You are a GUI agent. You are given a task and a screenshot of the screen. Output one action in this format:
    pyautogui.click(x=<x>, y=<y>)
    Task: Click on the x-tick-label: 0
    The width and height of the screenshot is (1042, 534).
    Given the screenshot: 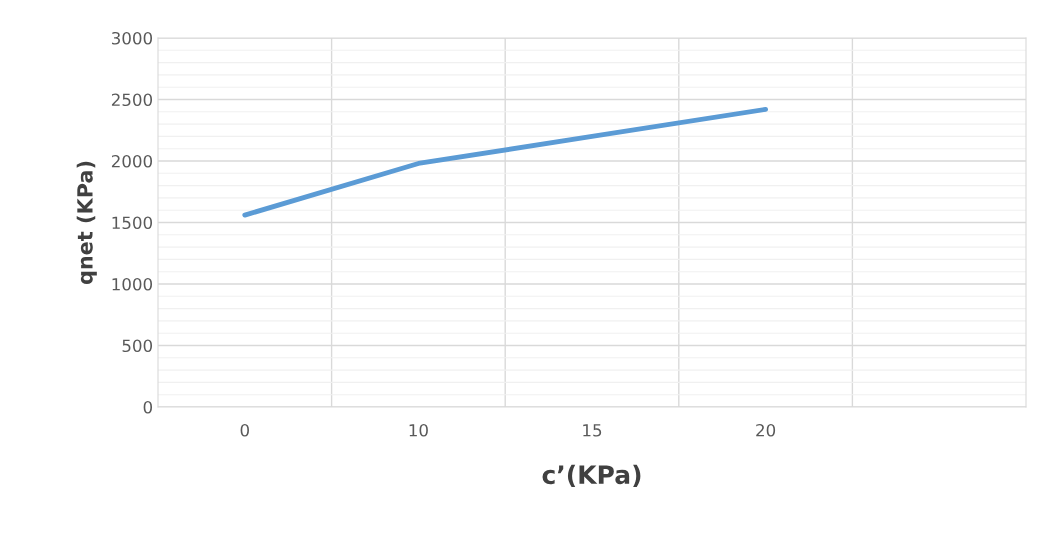 What is the action you would take?
    pyautogui.click(x=244, y=430)
    